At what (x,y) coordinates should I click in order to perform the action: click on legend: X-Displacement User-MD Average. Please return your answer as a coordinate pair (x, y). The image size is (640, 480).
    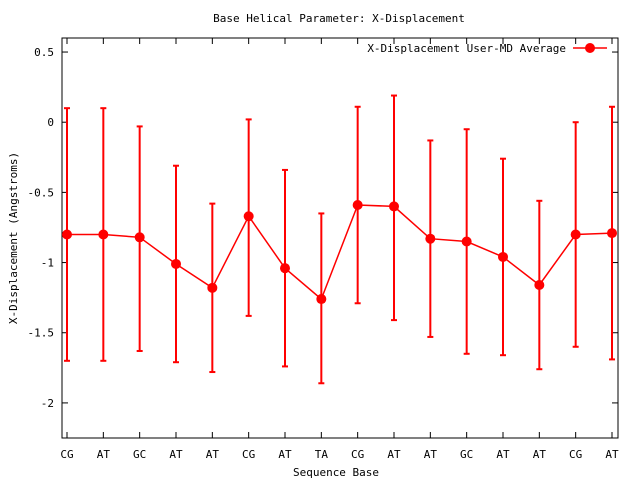
    Looking at the image, I should click on (487, 48).